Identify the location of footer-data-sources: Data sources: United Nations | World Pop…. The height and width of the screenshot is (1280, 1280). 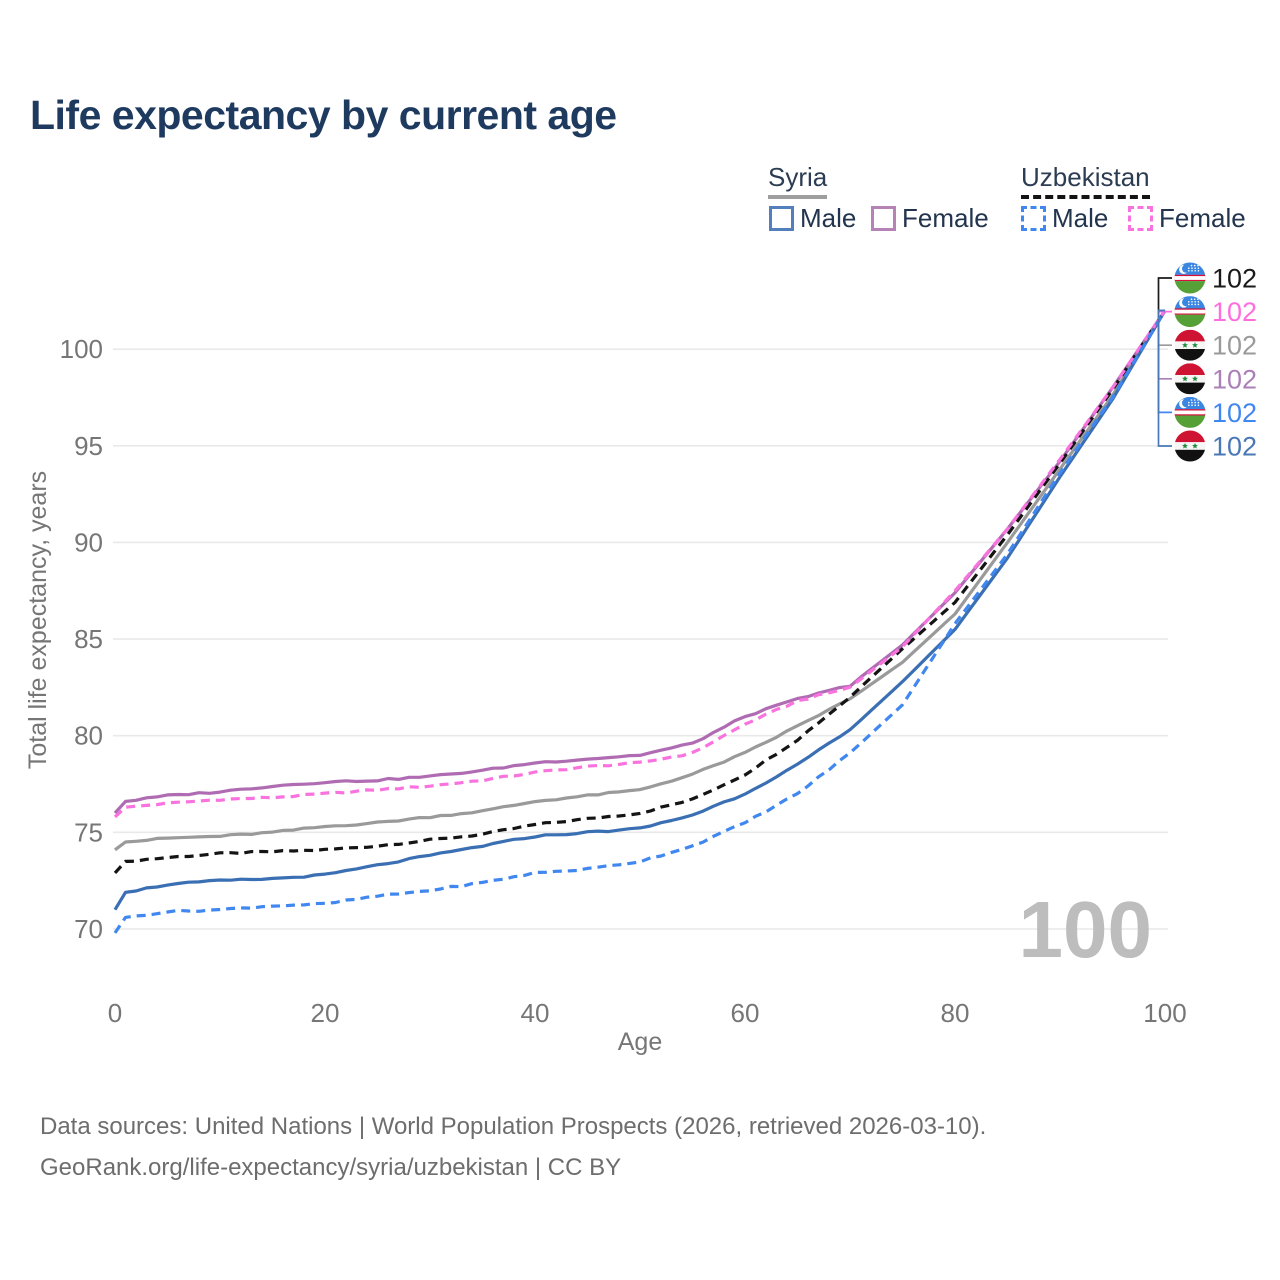
(513, 1126).